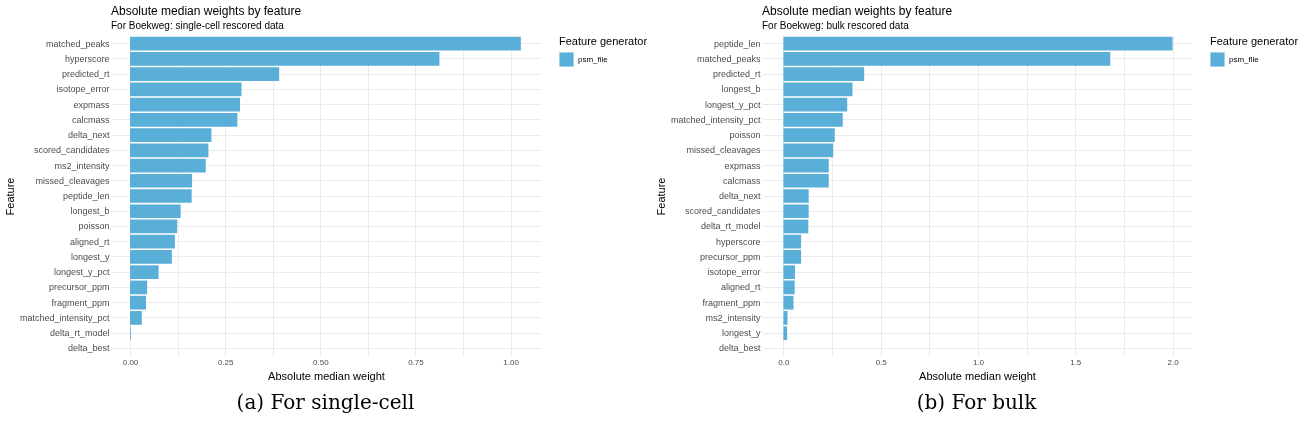  Describe the element at coordinates (1172, 362) in the screenshot. I see `x-tick-label: 2.0` at that location.